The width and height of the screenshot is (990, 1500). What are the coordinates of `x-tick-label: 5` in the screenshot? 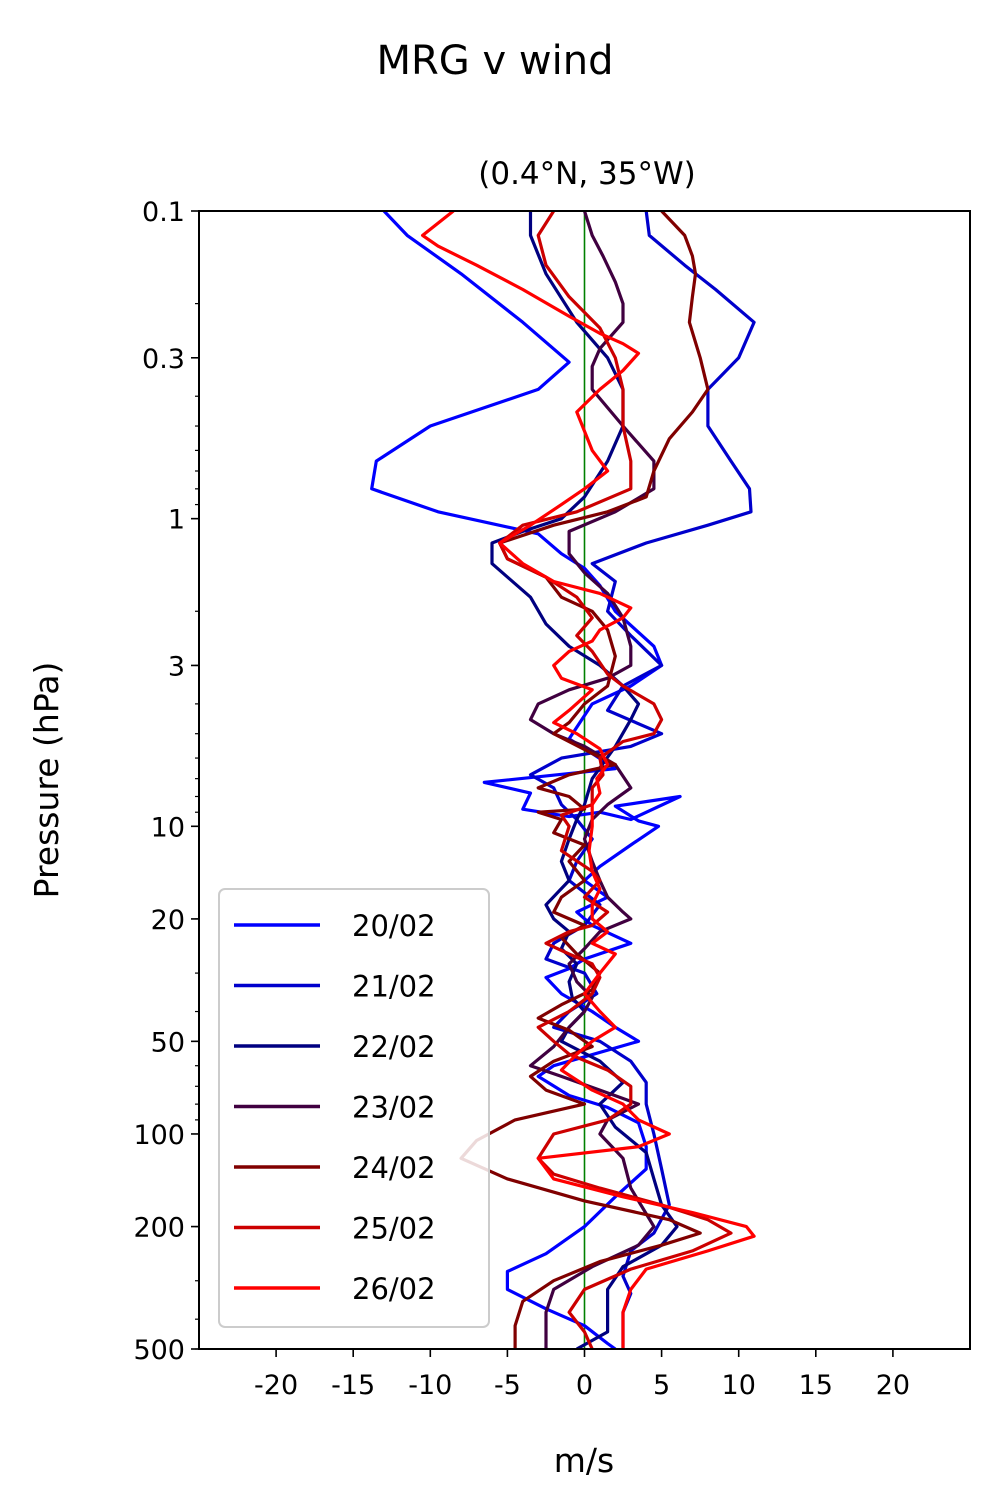 It's located at (661, 1385).